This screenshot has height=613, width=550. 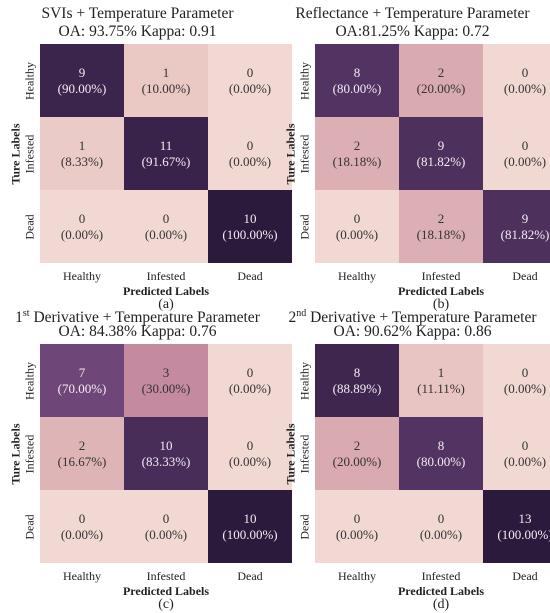 I want to click on matrix-cell: 1 (11.11%), so click(x=441, y=380).